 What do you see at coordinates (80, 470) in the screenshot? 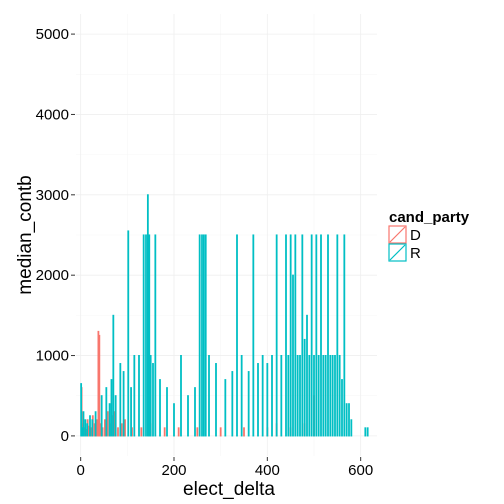
I see `x-tick-label: 0` at bounding box center [80, 470].